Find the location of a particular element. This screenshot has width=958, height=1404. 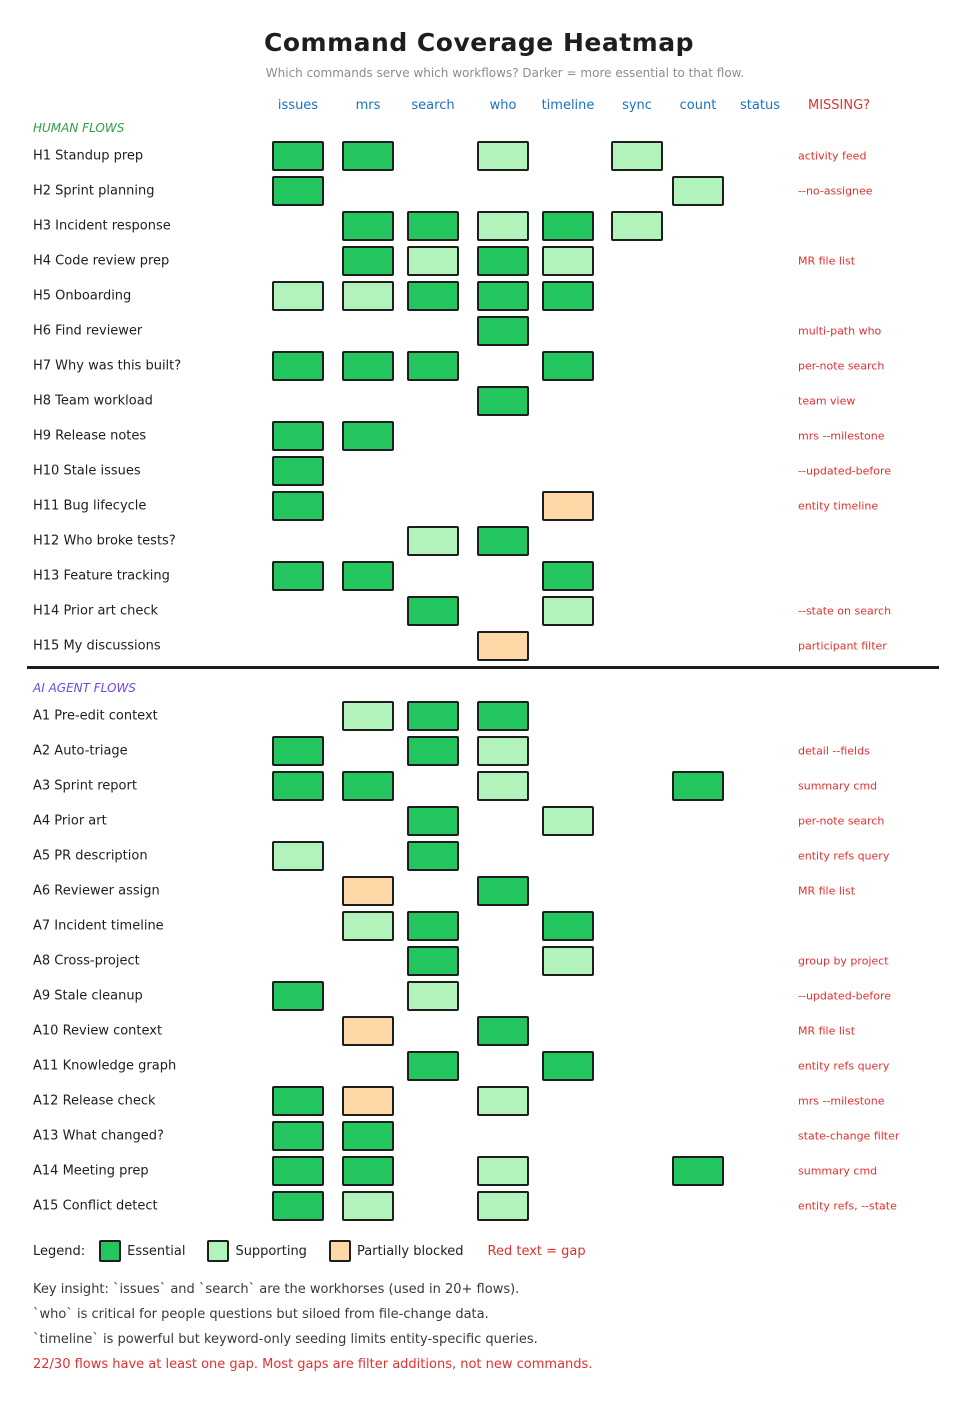

column-header-timeline: timeline is located at coordinates (568, 105).